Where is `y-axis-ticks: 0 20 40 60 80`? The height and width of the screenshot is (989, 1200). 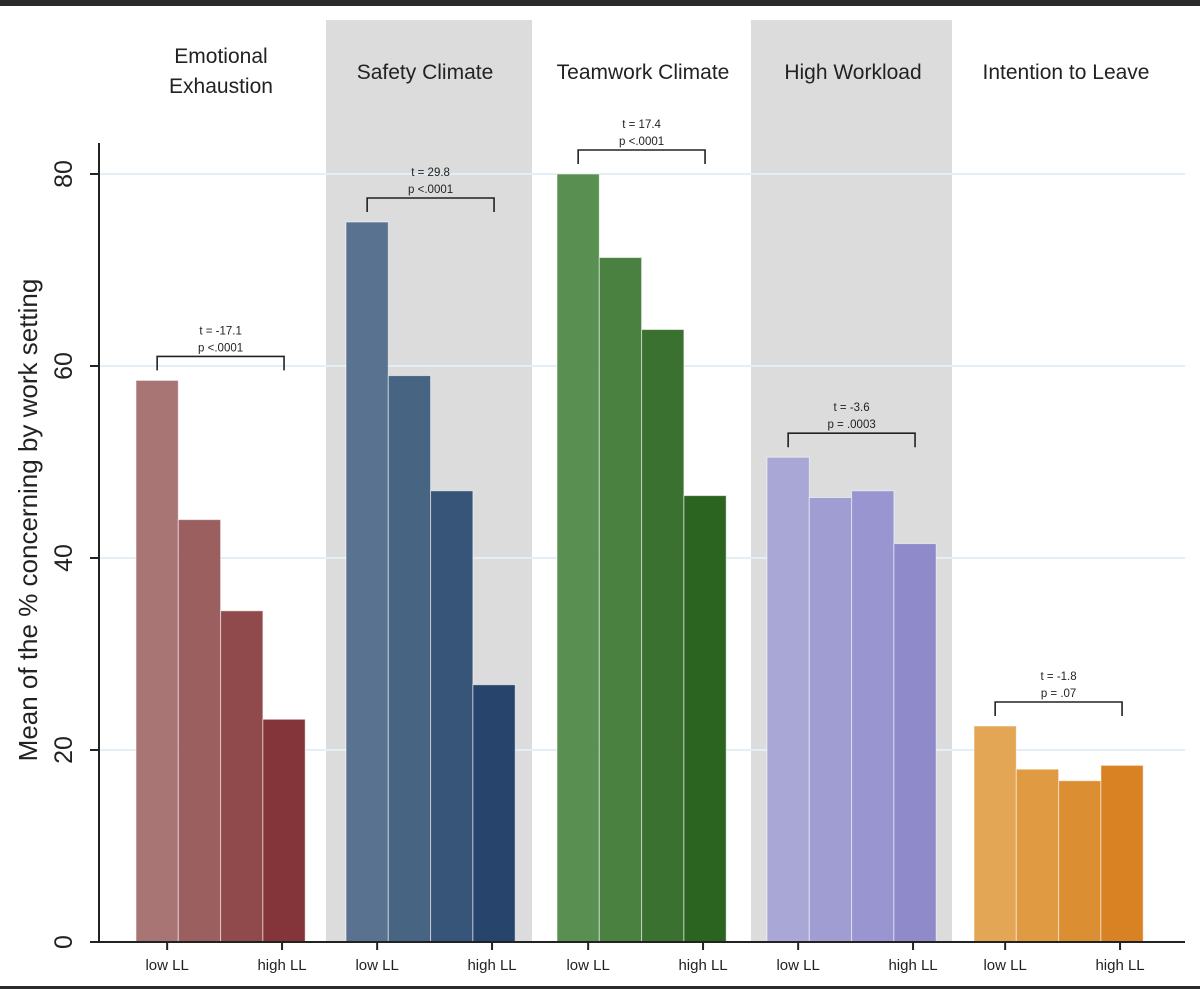
y-axis-ticks: 0 20 40 60 80 is located at coordinates (74, 554).